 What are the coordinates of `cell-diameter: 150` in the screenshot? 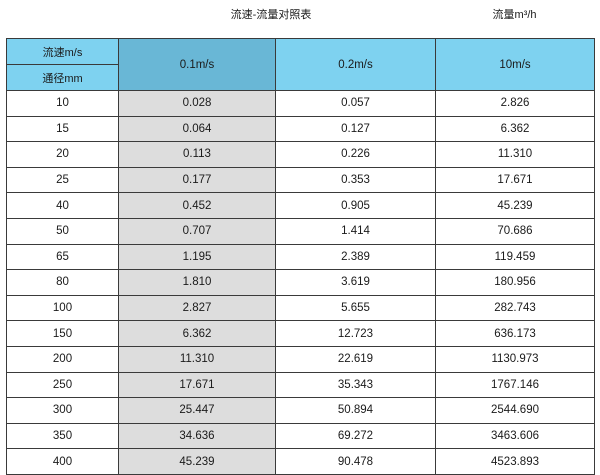 It's located at (62, 333).